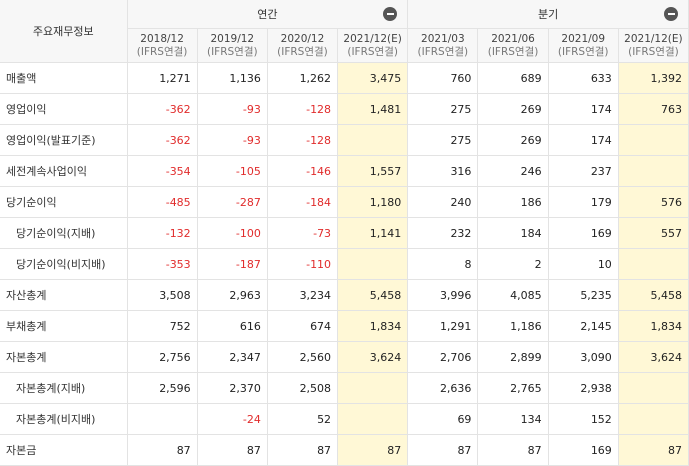 The width and height of the screenshot is (689, 466). Describe the element at coordinates (513, 233) in the screenshot. I see `table-cell: 184` at that location.